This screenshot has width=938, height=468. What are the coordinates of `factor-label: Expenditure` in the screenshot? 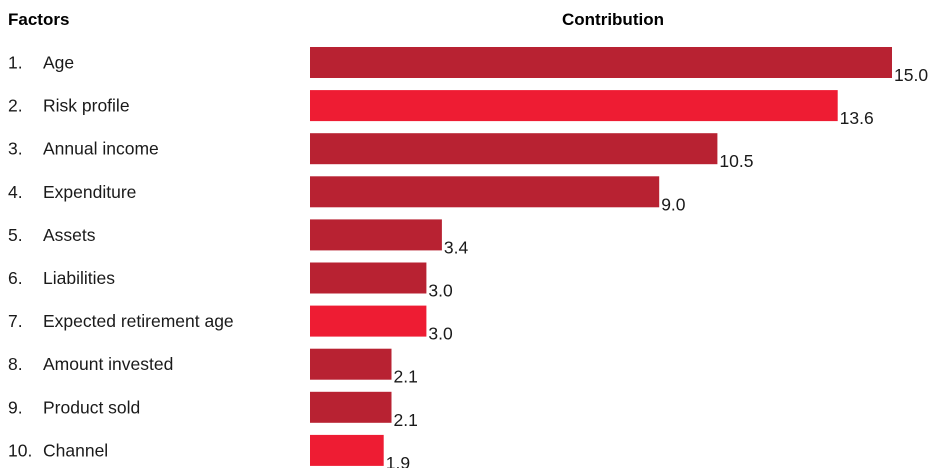 It's located at (89, 192).